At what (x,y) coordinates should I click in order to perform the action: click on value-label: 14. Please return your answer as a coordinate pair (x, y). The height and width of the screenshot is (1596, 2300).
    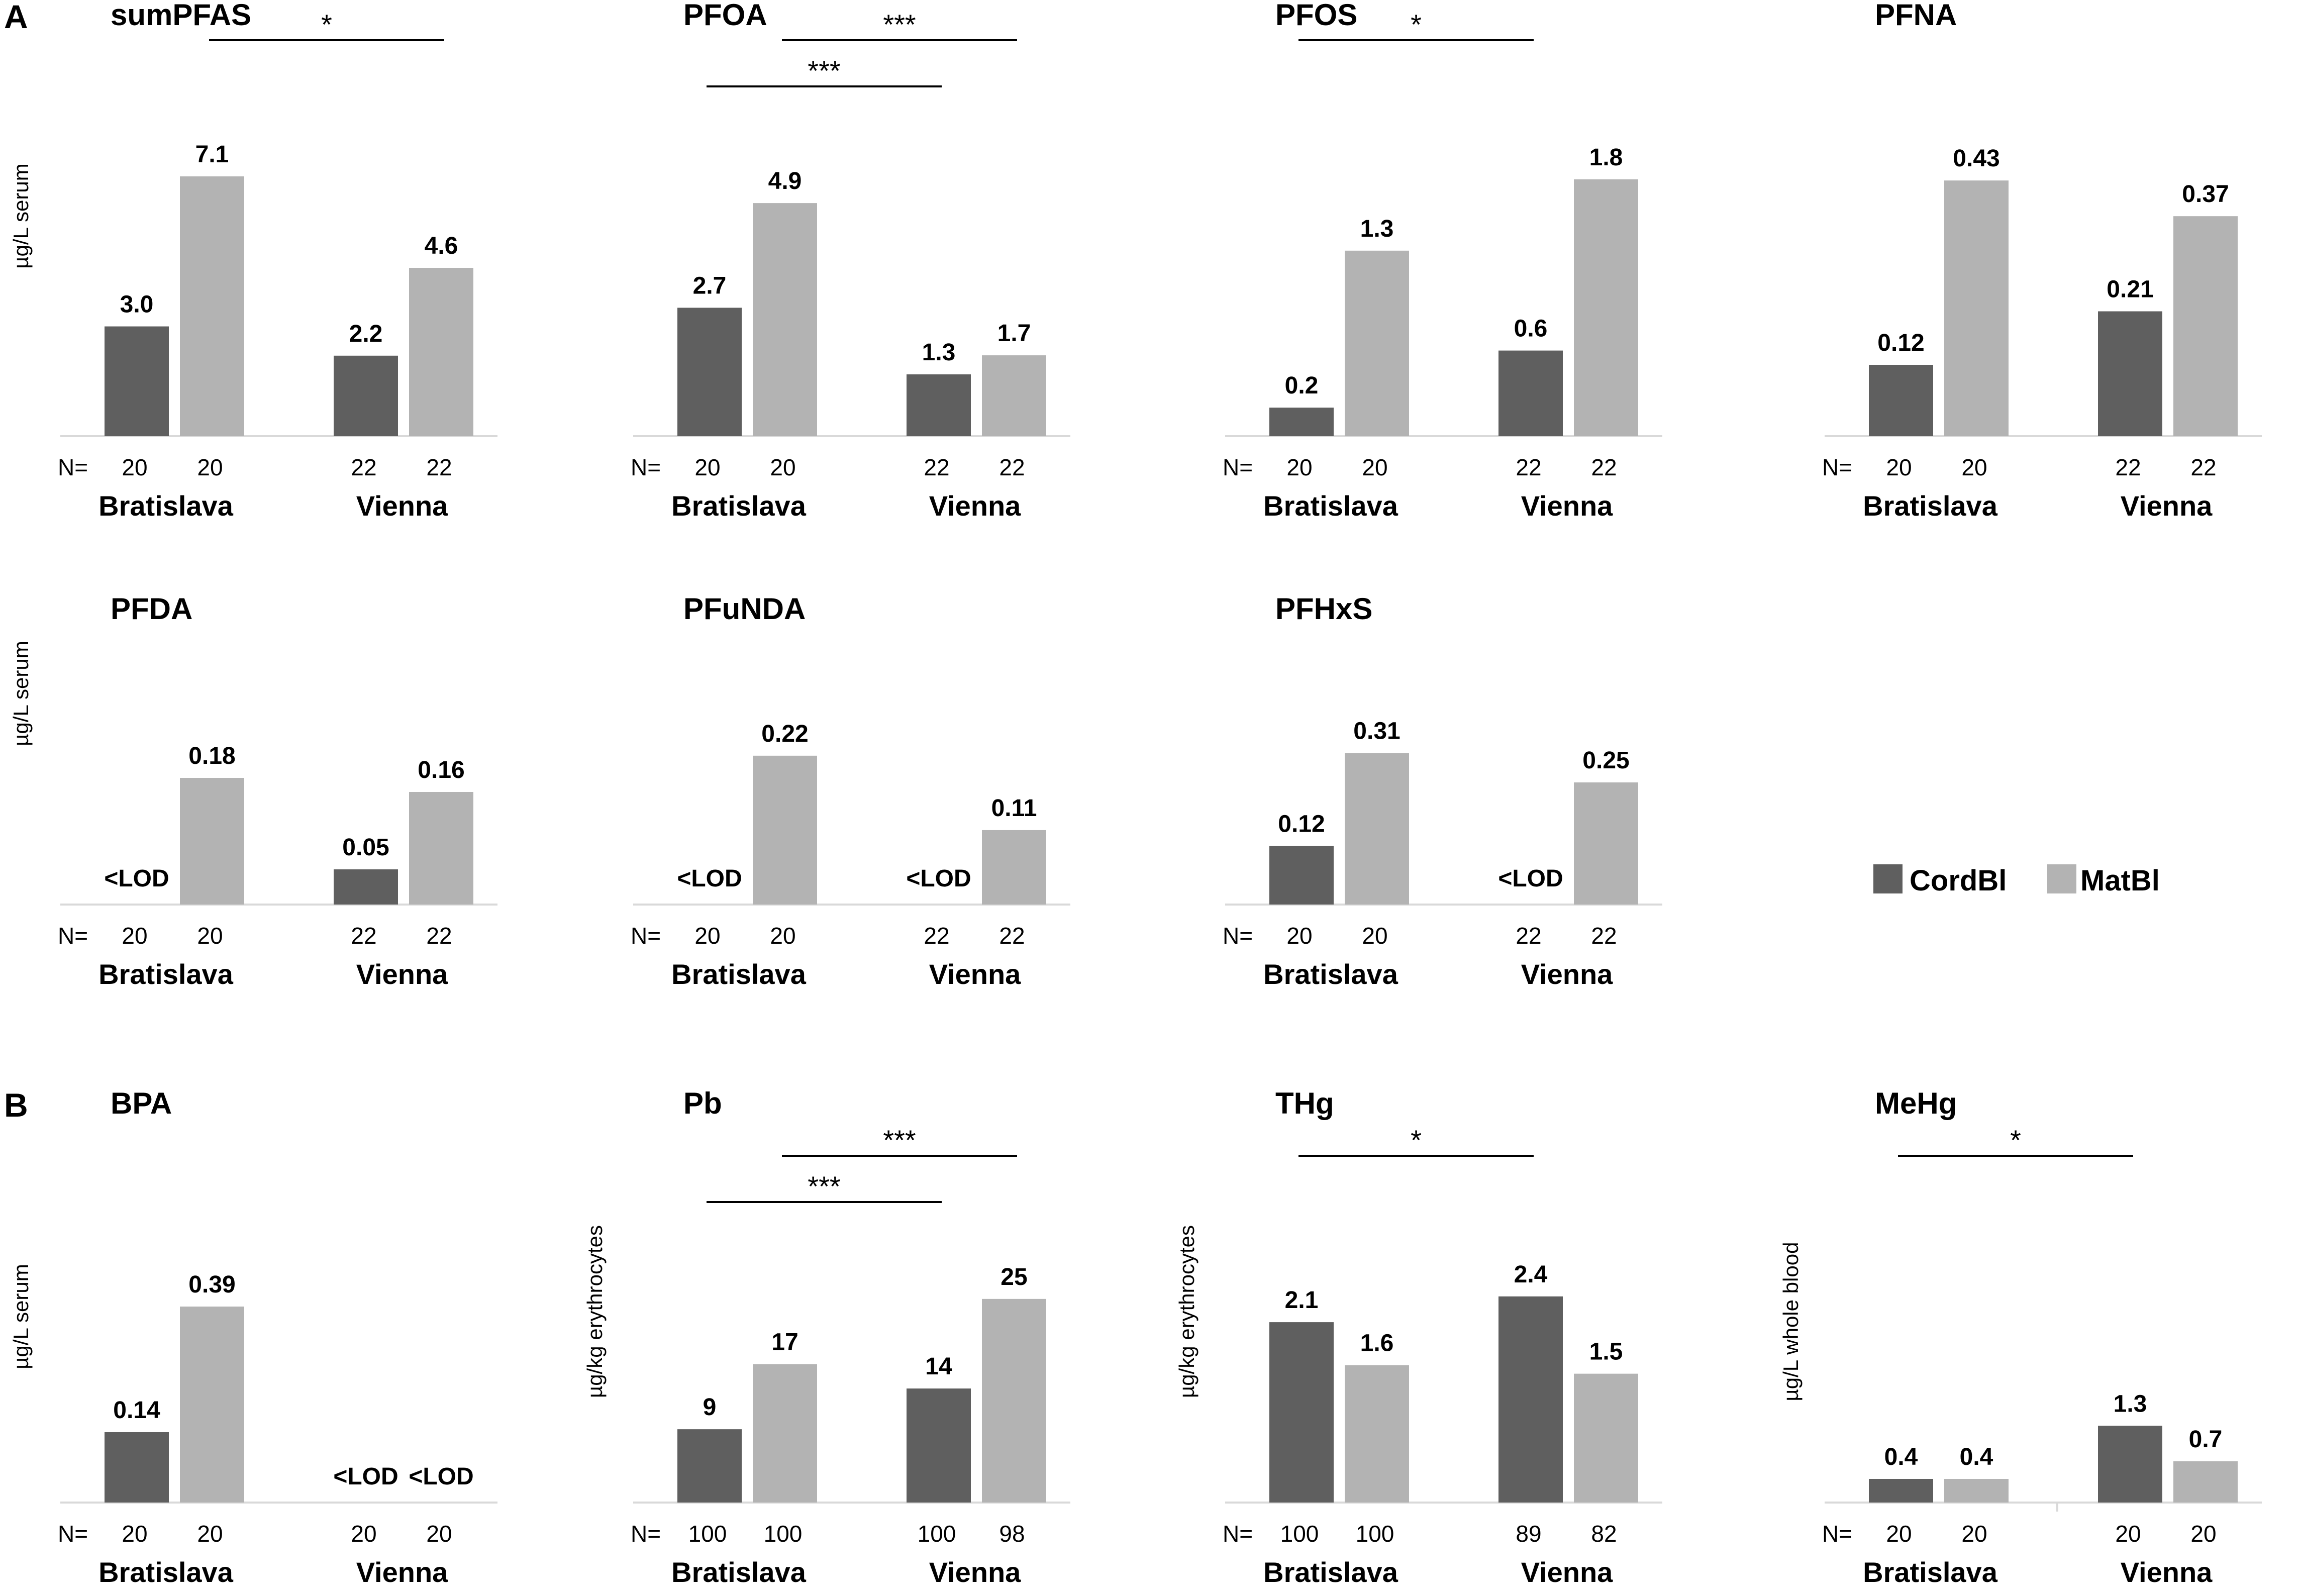
    Looking at the image, I should click on (938, 1366).